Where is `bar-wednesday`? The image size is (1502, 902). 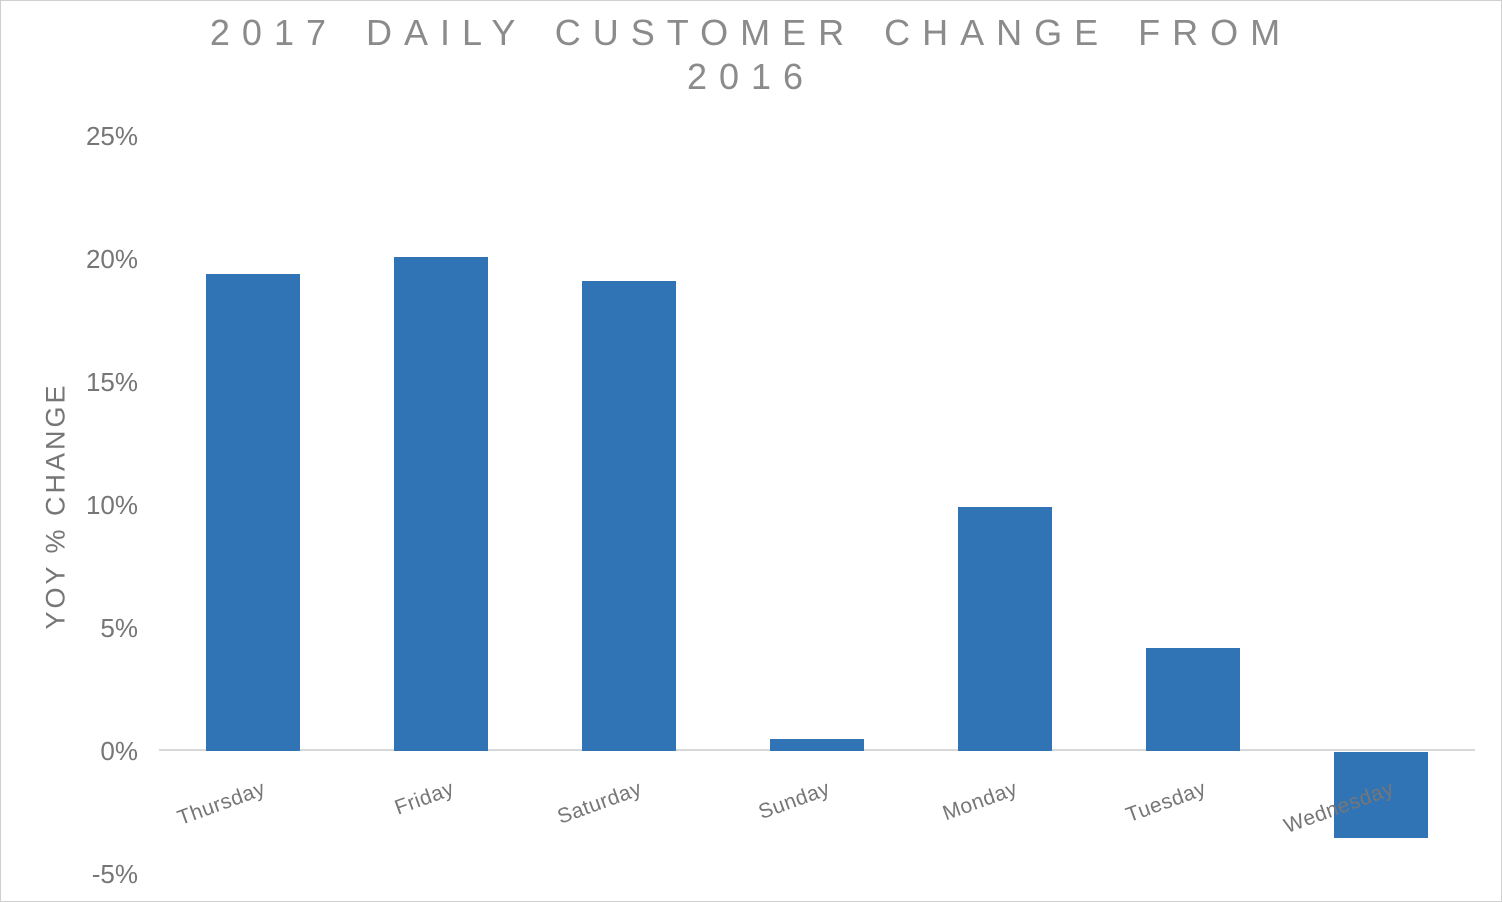 bar-wednesday is located at coordinates (1381, 795).